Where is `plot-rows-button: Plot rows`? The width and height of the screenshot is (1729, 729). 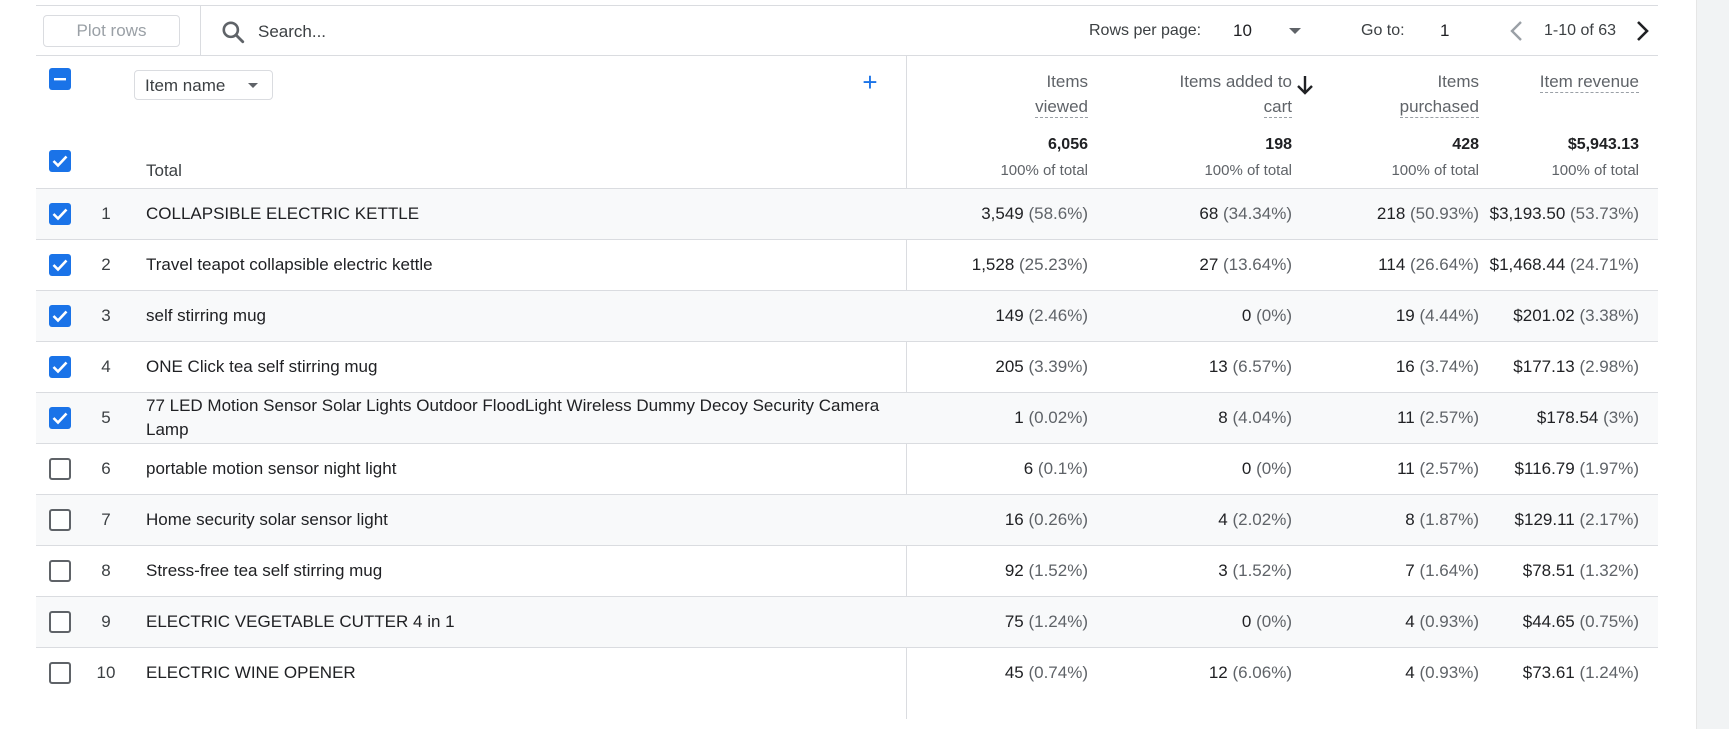
plot-rows-button: Plot rows is located at coordinates (111, 31).